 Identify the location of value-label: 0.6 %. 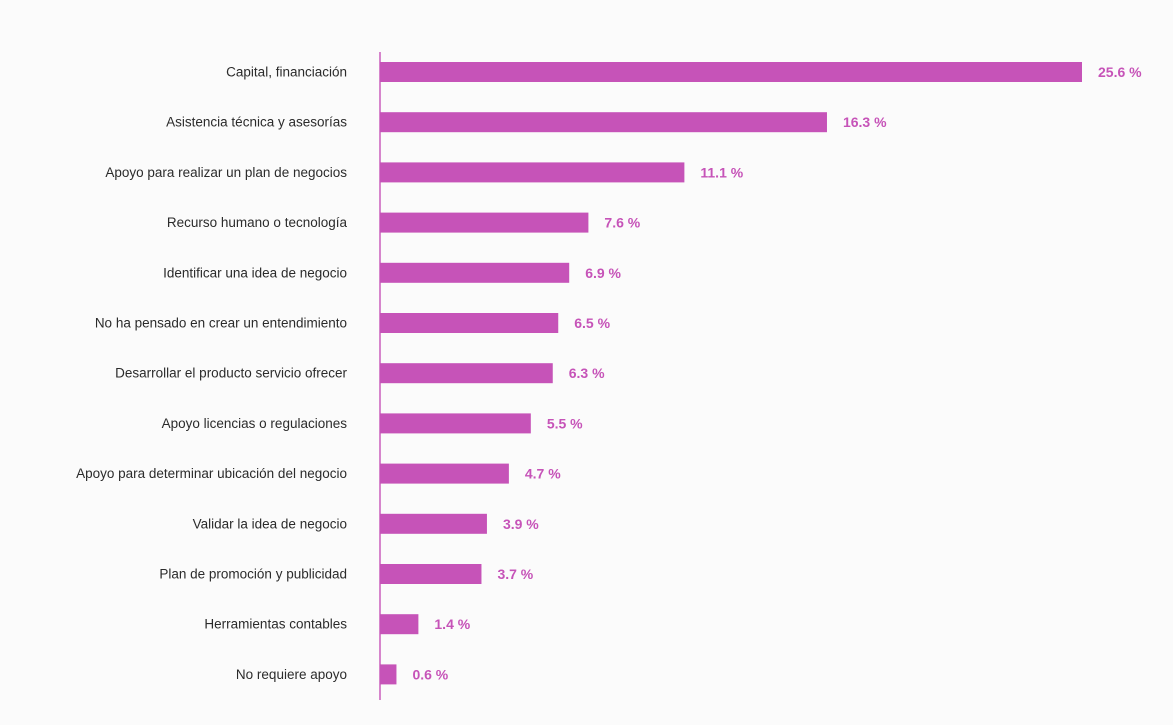
(430, 674).